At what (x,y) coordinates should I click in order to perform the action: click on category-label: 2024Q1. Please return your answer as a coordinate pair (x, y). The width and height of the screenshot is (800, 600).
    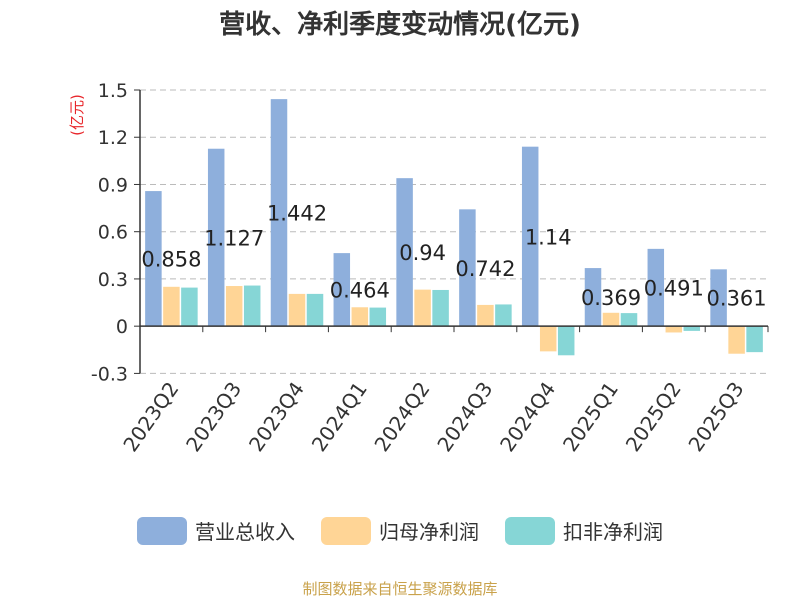
    Looking at the image, I should click on (339, 416).